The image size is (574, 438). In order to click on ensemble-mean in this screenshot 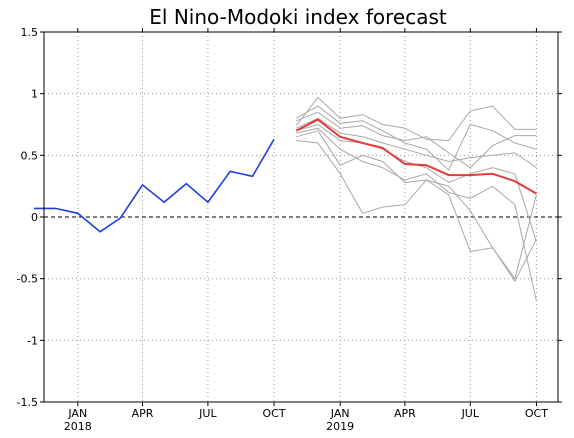, I will do `click(416, 156)`.